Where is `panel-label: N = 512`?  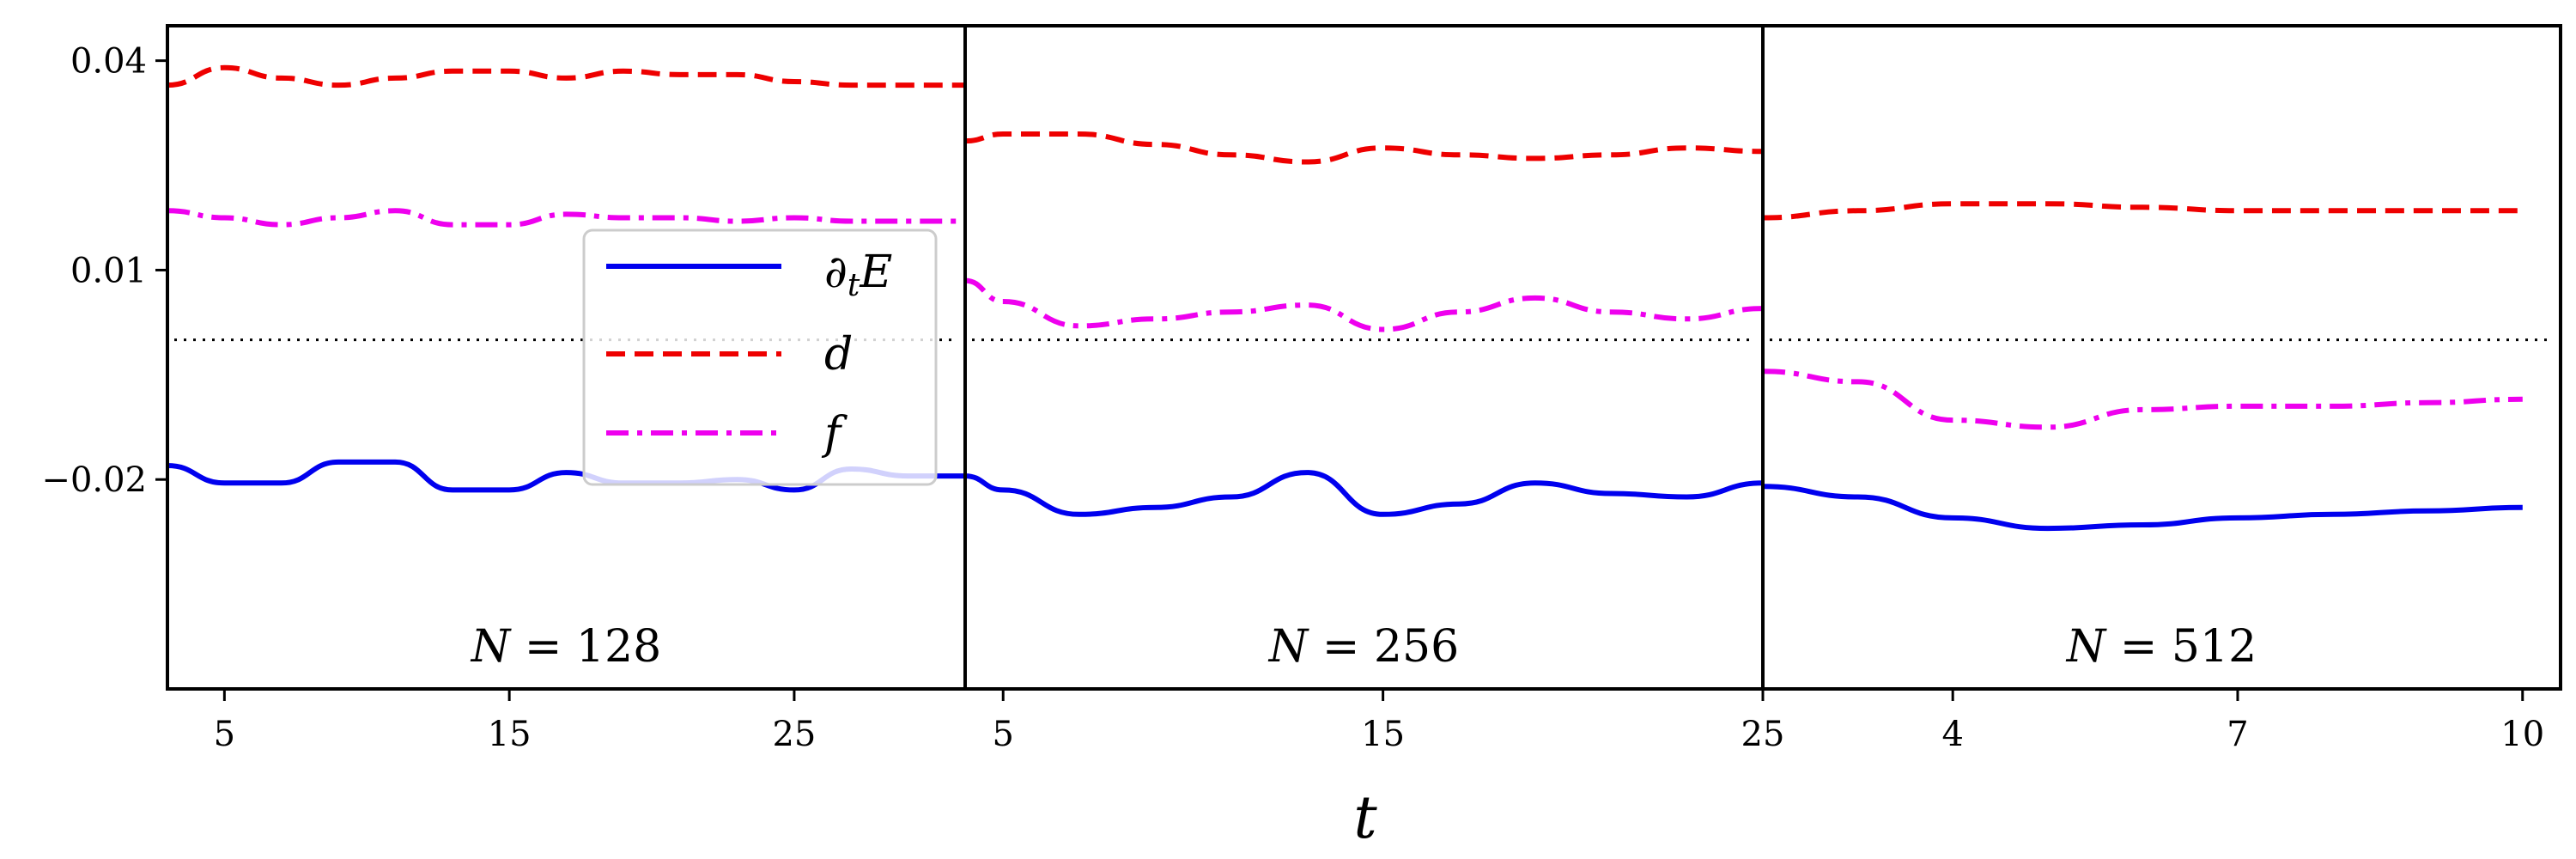 panel-label: N = 512 is located at coordinates (2161, 647).